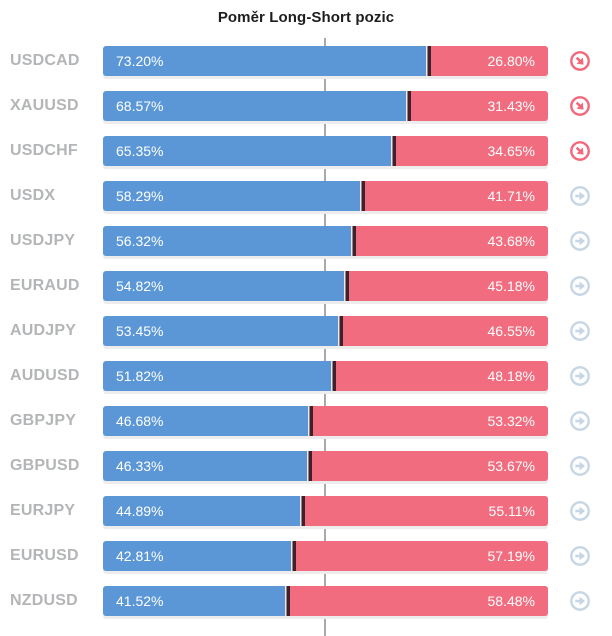  Describe the element at coordinates (45, 60) in the screenshot. I see `instrument-label: USDCAD` at that location.